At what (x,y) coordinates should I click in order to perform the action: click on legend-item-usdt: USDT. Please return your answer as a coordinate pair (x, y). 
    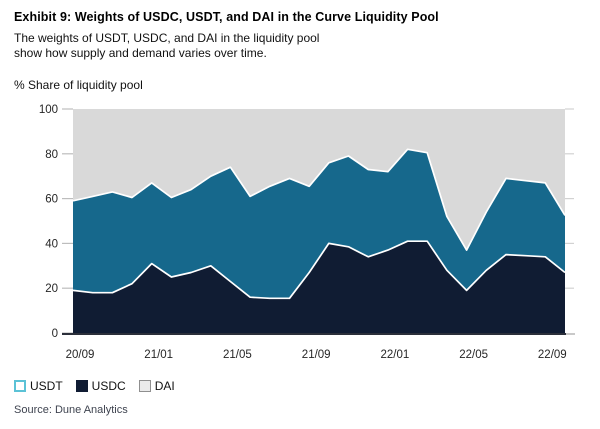
    Looking at the image, I should click on (38, 386).